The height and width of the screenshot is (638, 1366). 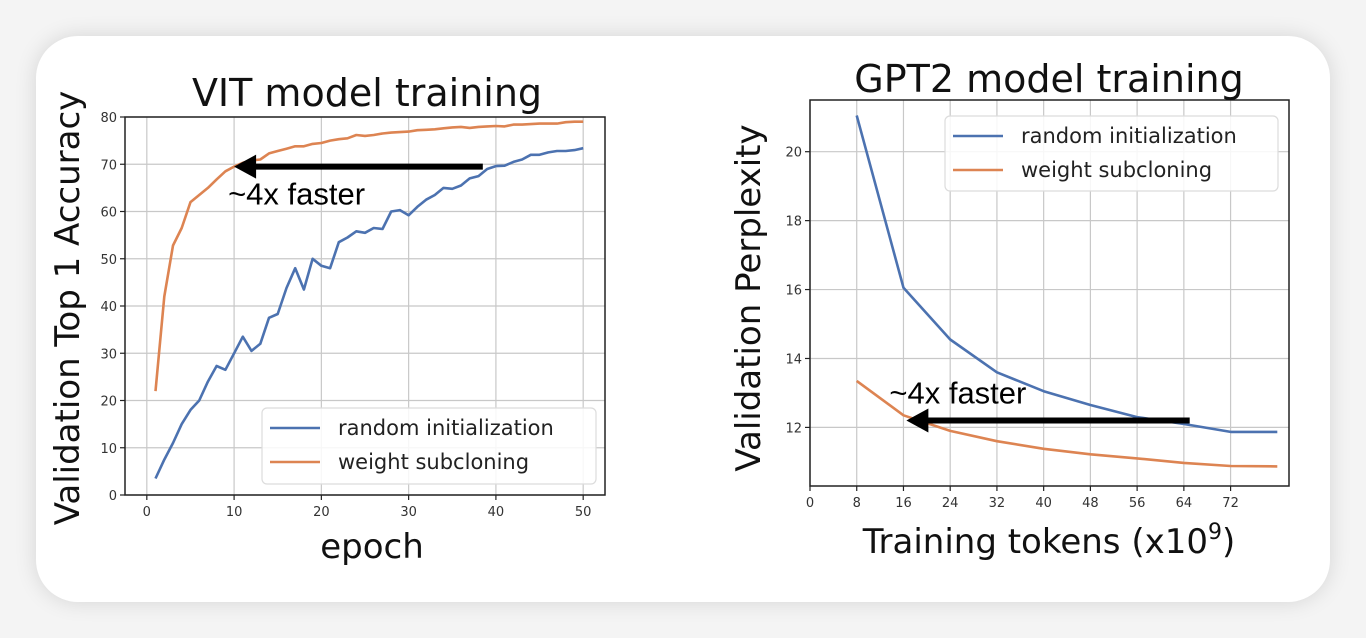 I want to click on vit-x-tick-label: 10, so click(x=234, y=512).